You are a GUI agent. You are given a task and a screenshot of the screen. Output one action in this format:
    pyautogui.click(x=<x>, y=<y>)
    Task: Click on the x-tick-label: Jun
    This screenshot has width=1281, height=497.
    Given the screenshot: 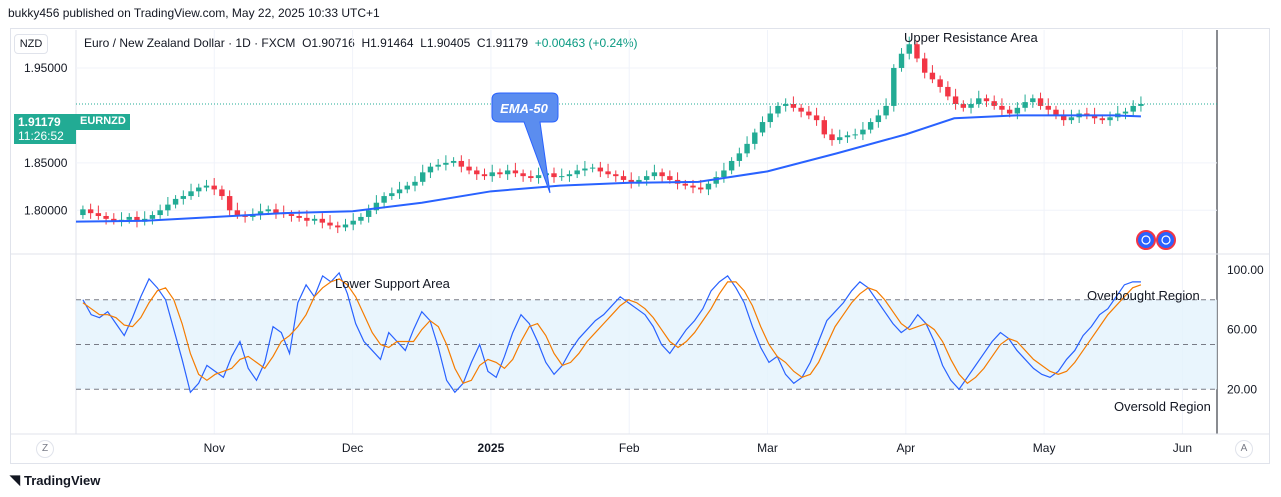 What is the action you would take?
    pyautogui.click(x=1182, y=448)
    